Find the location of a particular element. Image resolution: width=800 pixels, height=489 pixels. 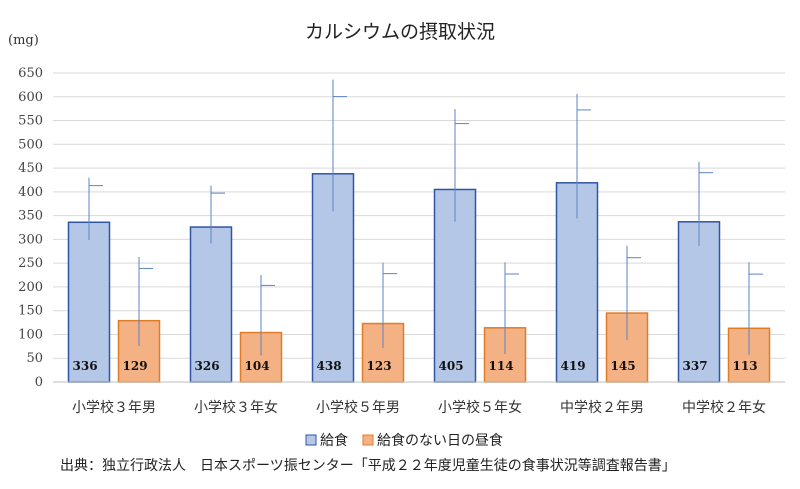

y-tick-label: 100 is located at coordinates (30, 334).